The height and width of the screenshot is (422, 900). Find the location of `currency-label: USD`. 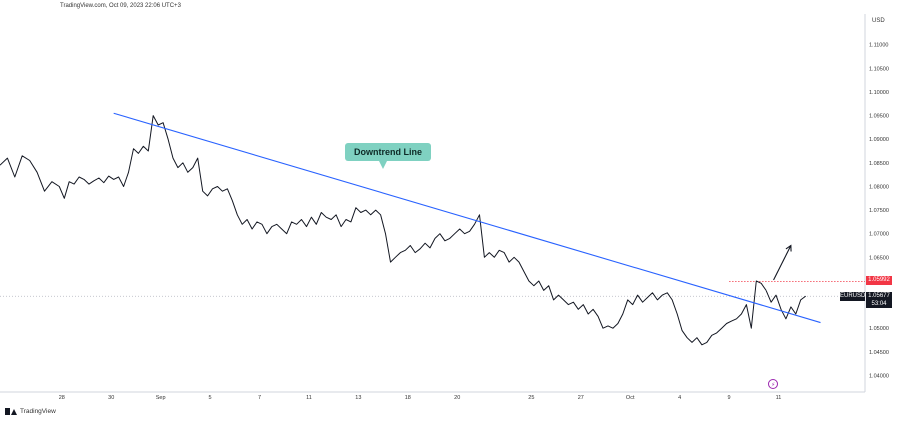

currency-label: USD is located at coordinates (878, 21).